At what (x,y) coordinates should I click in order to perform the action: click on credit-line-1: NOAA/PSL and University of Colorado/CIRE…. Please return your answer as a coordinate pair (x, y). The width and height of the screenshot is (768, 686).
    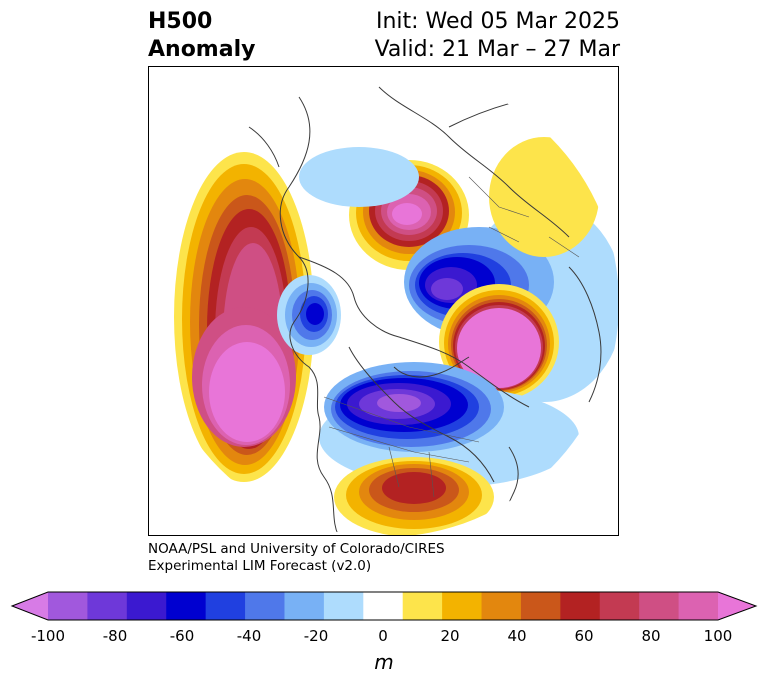
    Looking at the image, I should click on (296, 549).